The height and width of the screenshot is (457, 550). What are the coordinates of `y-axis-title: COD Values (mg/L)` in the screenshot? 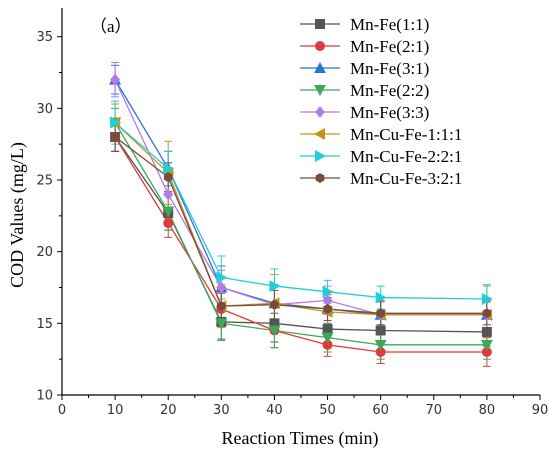 It's located at (17, 215).